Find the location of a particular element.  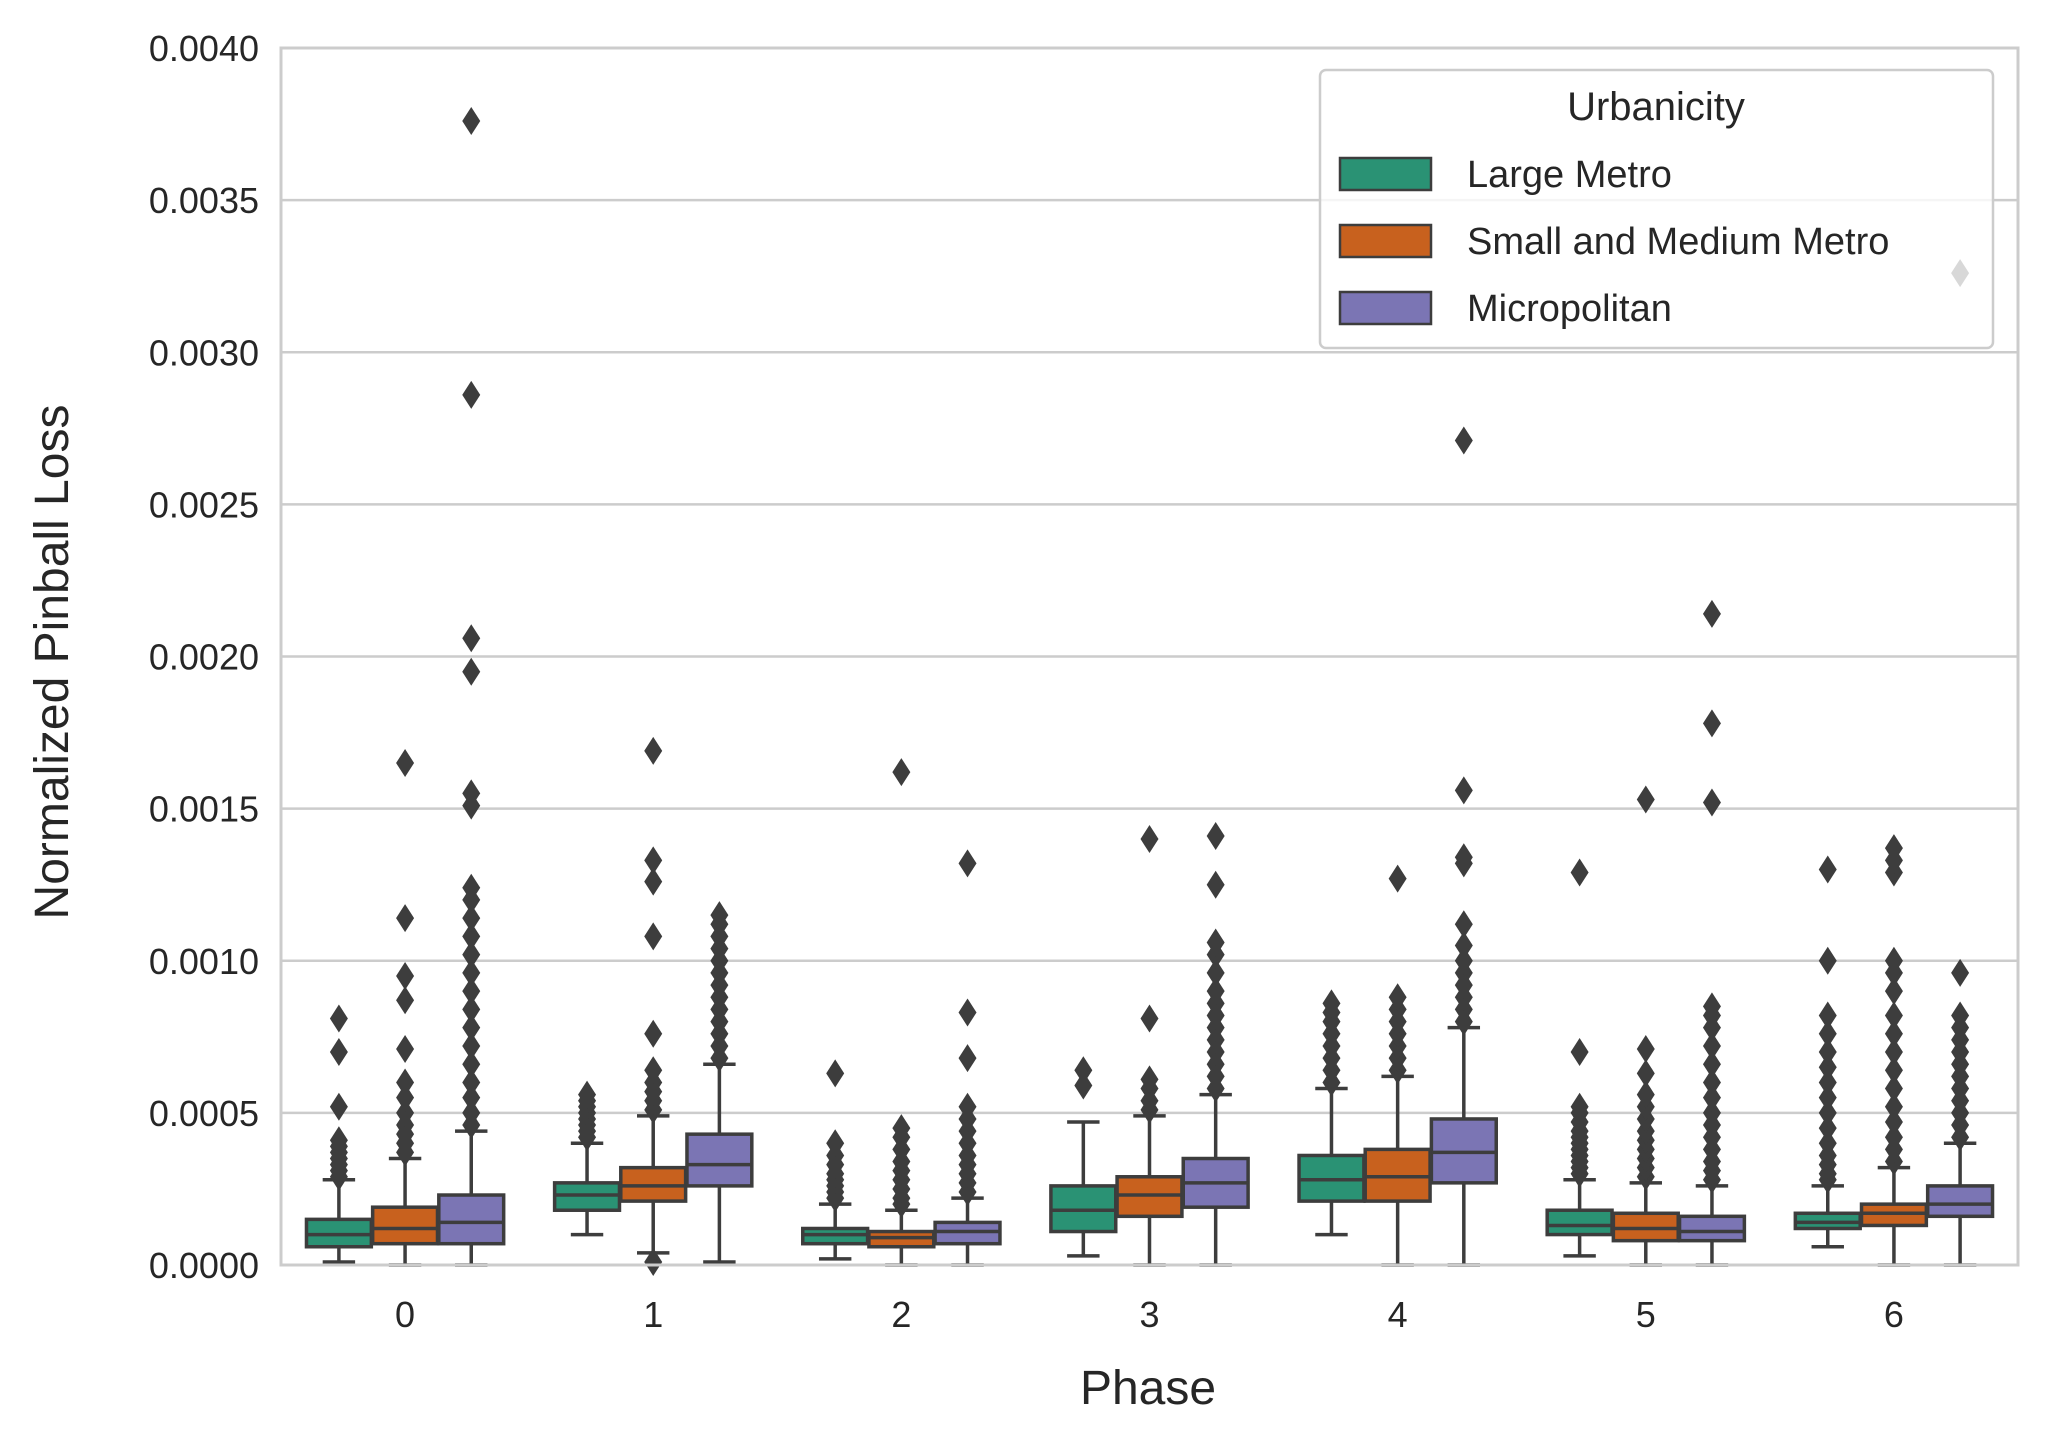

x-tick-label: 2 is located at coordinates (901, 1314).